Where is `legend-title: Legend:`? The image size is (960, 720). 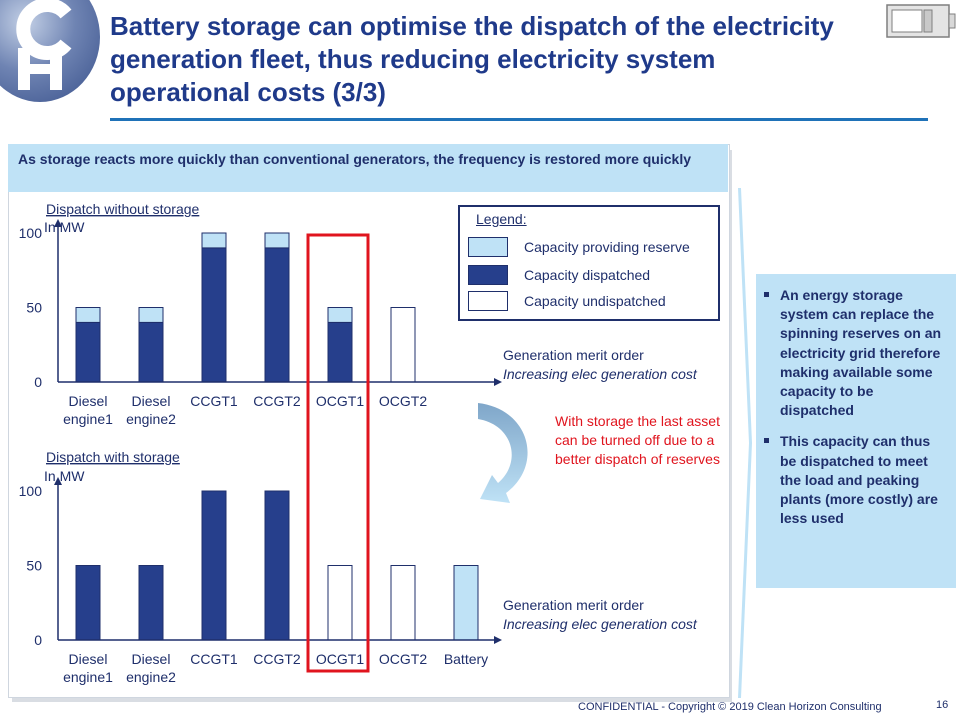
legend-title: Legend: is located at coordinates (501, 219).